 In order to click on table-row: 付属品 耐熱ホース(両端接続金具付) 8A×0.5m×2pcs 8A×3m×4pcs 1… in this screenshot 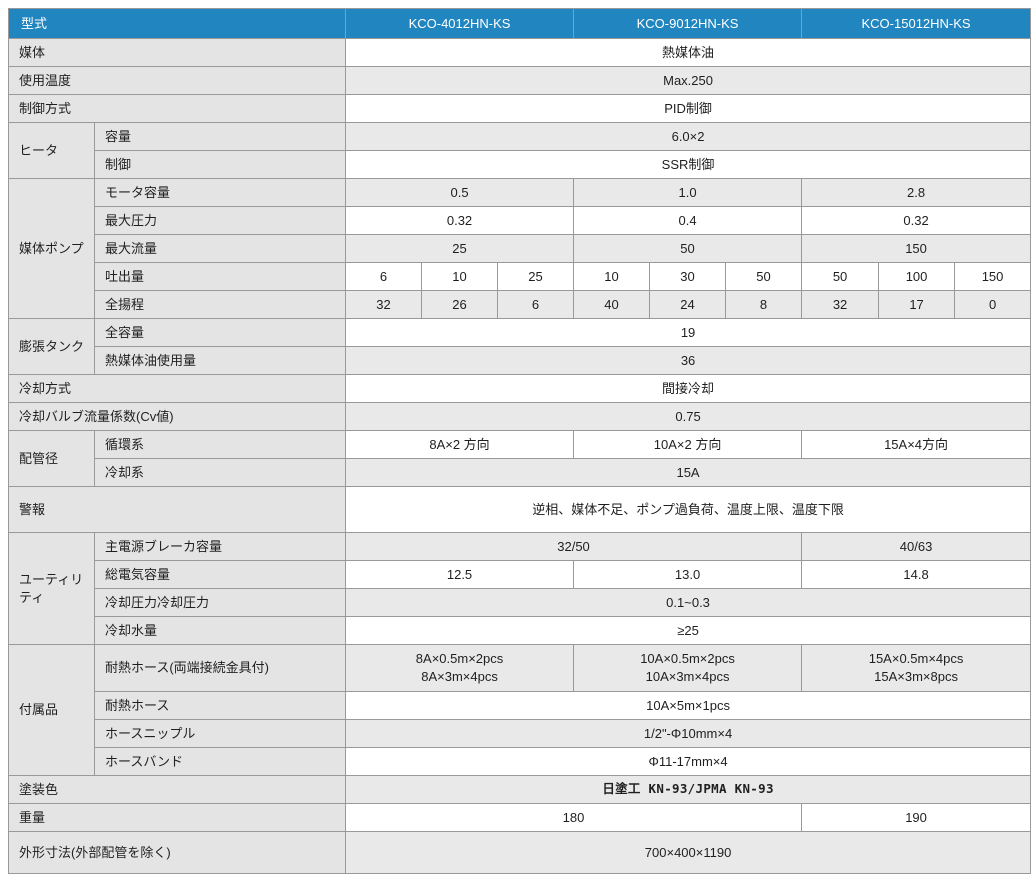, I will do `click(520, 710)`.